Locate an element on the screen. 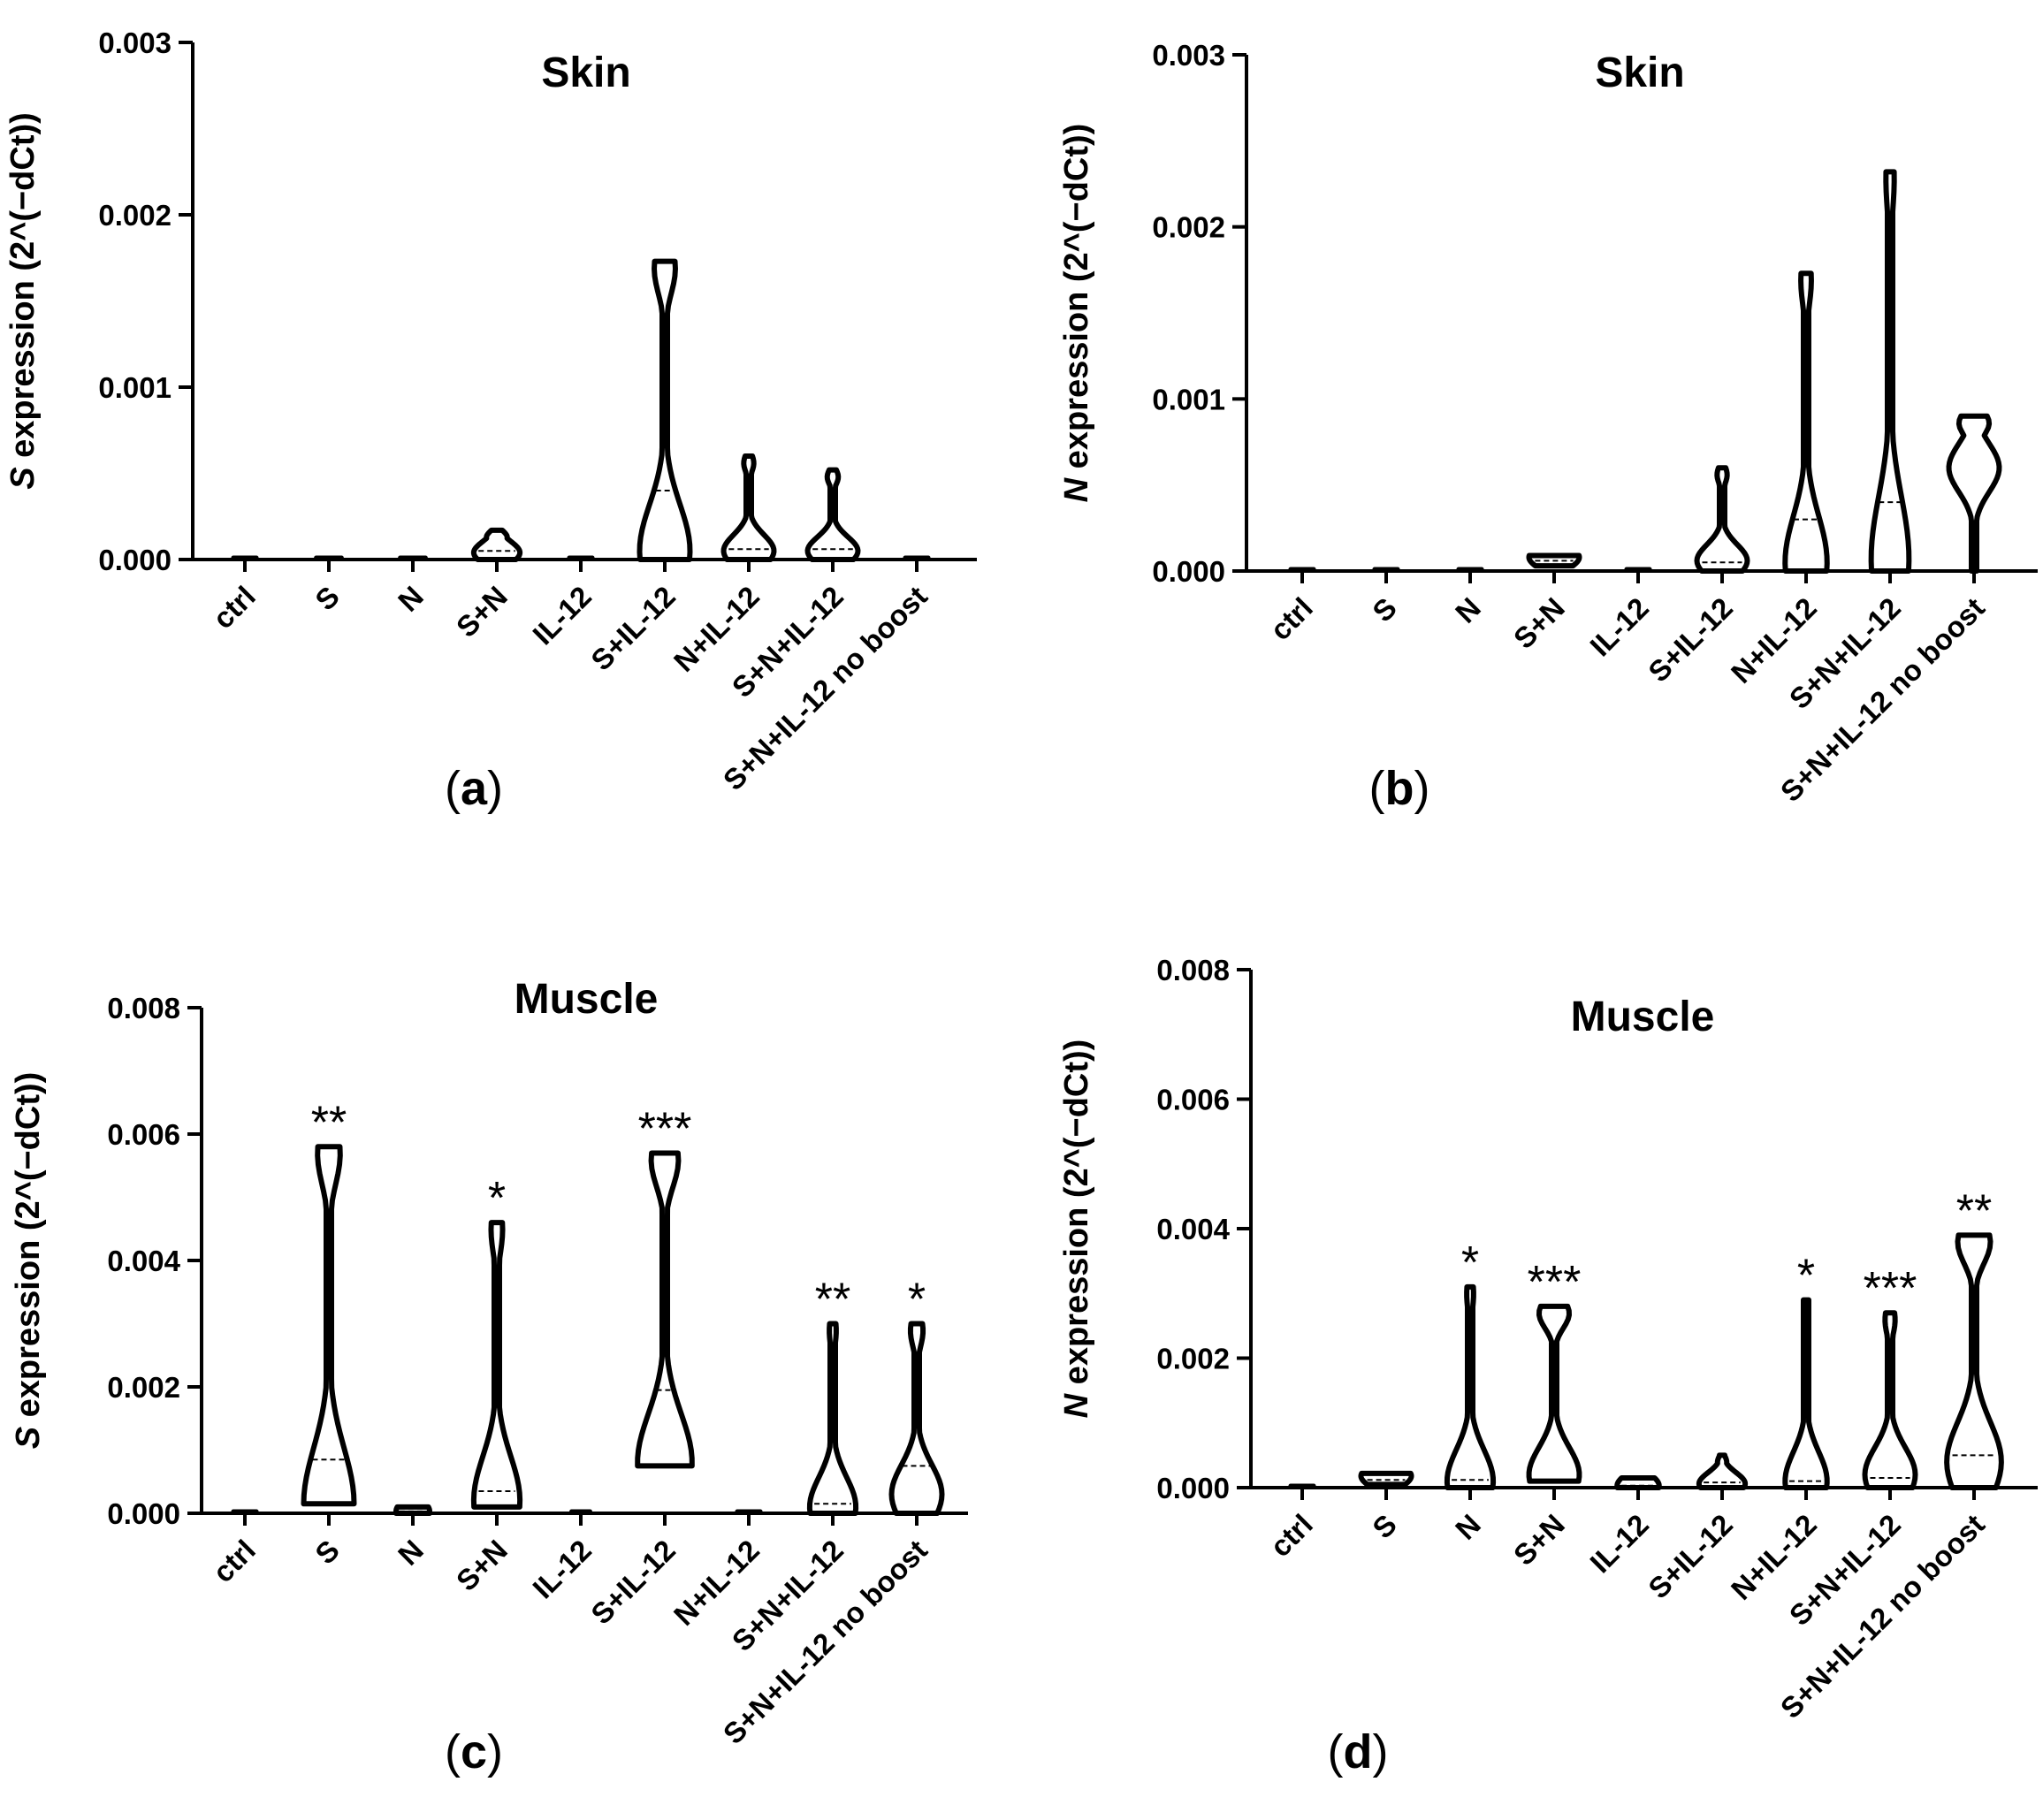 The width and height of the screenshot is (2043, 1820). panel-label-letter: a is located at coordinates (474, 788).